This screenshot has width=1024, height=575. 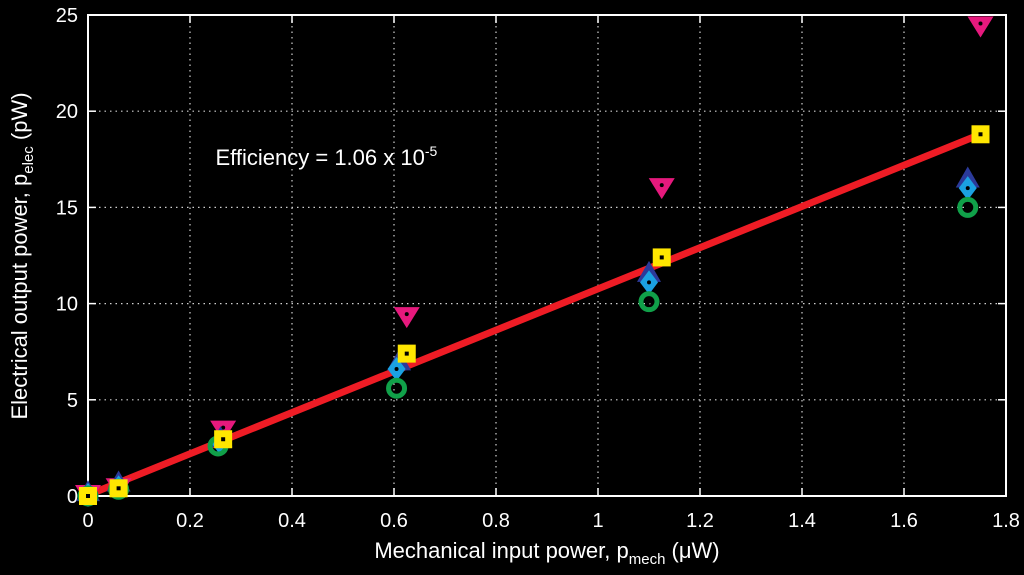 I want to click on efficiency-text: Efficiency = 1.06 x 10, so click(x=320, y=157).